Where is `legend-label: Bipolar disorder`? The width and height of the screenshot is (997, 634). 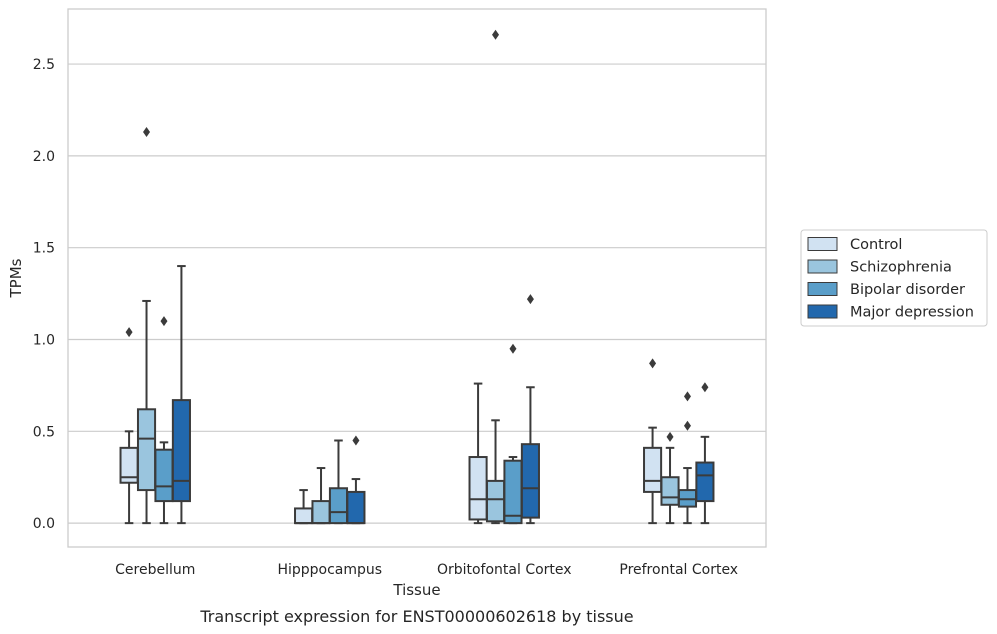 legend-label: Bipolar disorder is located at coordinates (907, 290).